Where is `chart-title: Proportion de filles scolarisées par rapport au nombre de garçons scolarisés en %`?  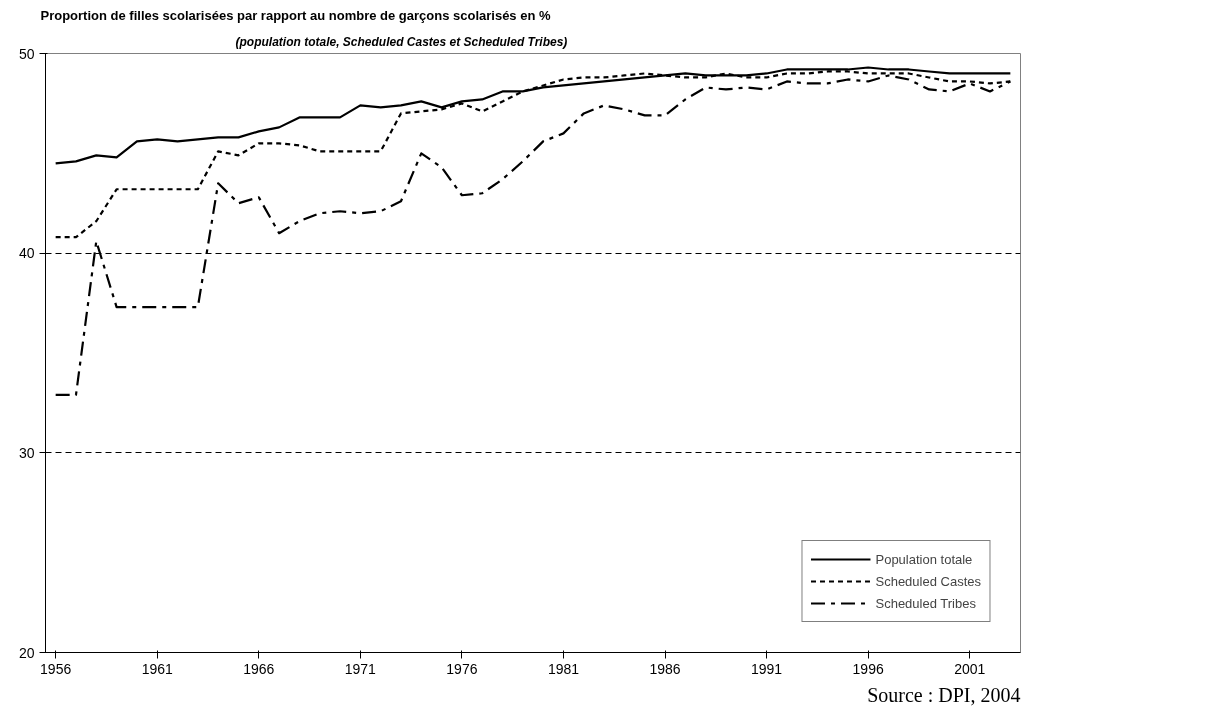
chart-title: Proportion de filles scolarisées par rapport au nombre de garçons scolarisés en % is located at coordinates (295, 15).